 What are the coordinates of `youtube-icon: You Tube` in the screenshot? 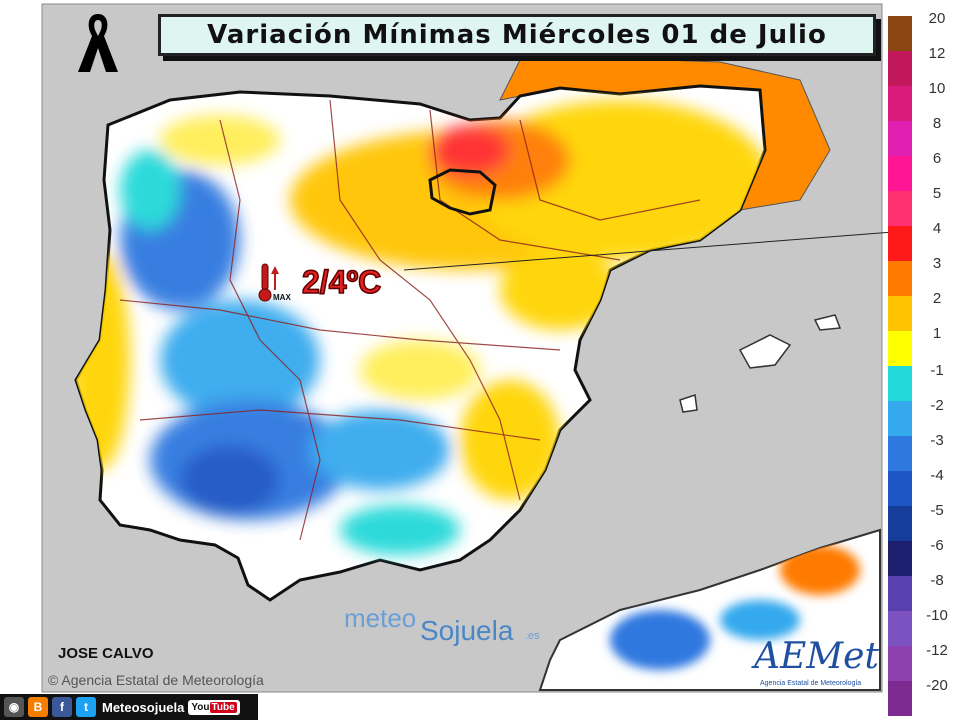 It's located at (214, 707).